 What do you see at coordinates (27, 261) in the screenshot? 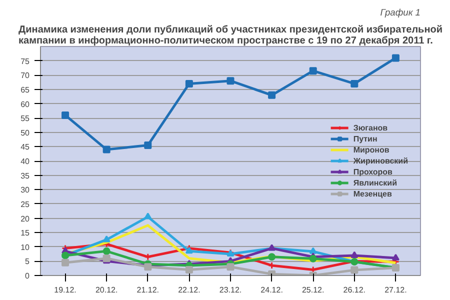
I see `y-tick-label: 5` at bounding box center [27, 261].